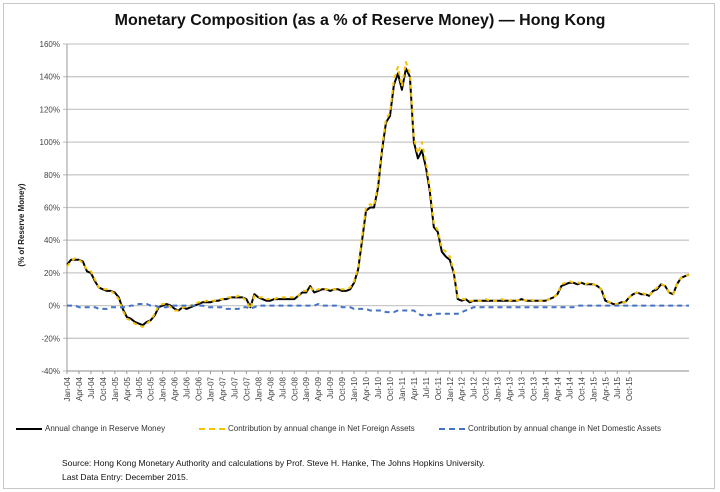 This screenshot has height=492, width=720. Describe the element at coordinates (139, 387) in the screenshot. I see `x-tick-label: Jul-05` at that location.